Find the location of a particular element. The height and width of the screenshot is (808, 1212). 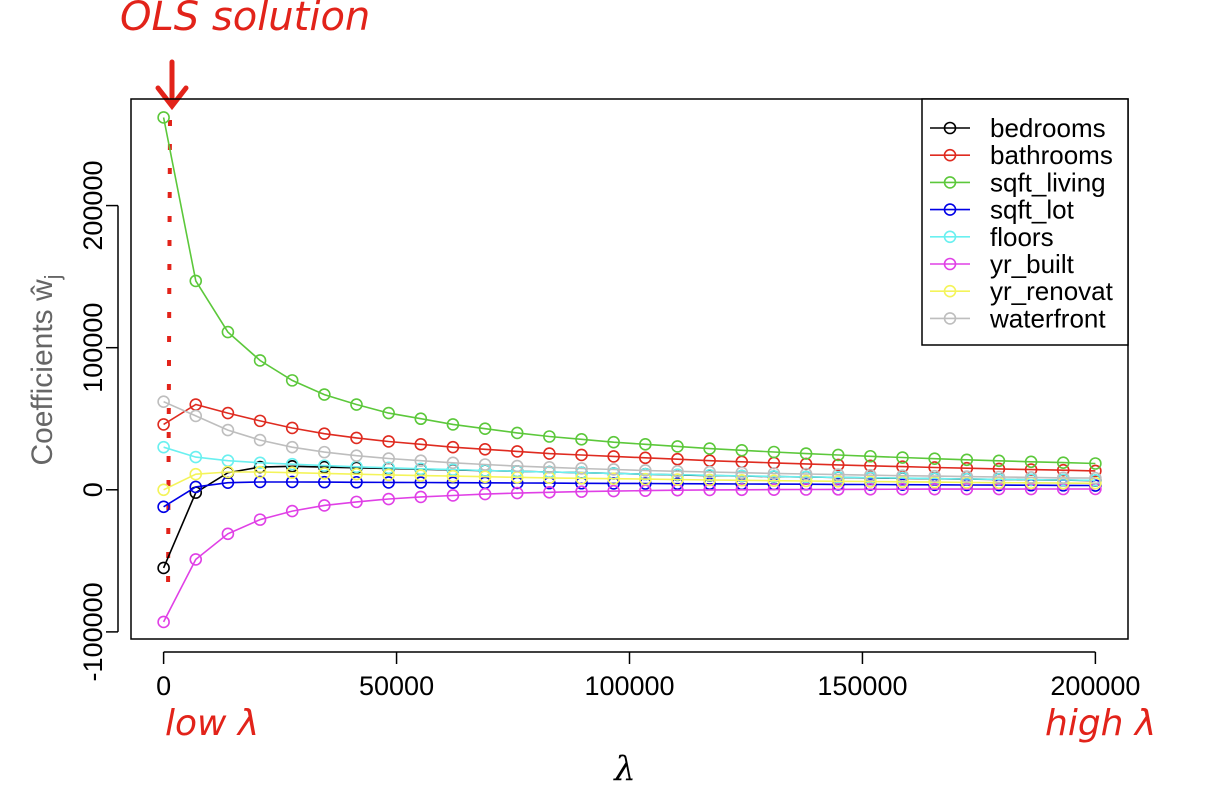

legend-label: floors is located at coordinates (1022, 237).